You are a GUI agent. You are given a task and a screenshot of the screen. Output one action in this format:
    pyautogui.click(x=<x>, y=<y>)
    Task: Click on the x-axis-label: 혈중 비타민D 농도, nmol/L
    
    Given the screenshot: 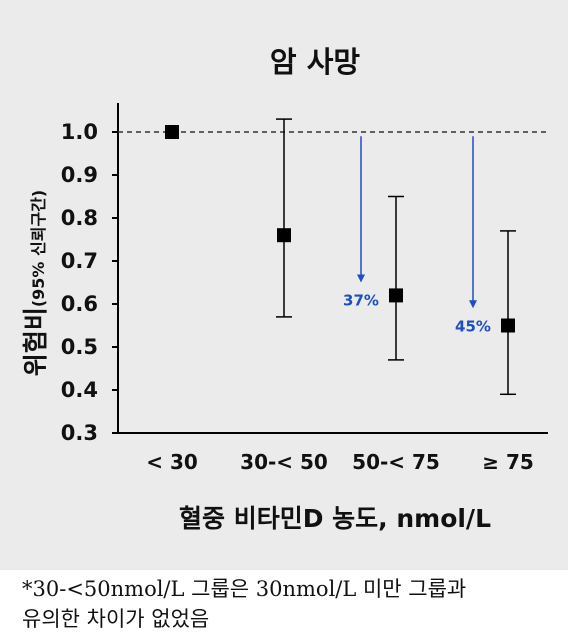 What is the action you would take?
    pyautogui.click(x=335, y=518)
    